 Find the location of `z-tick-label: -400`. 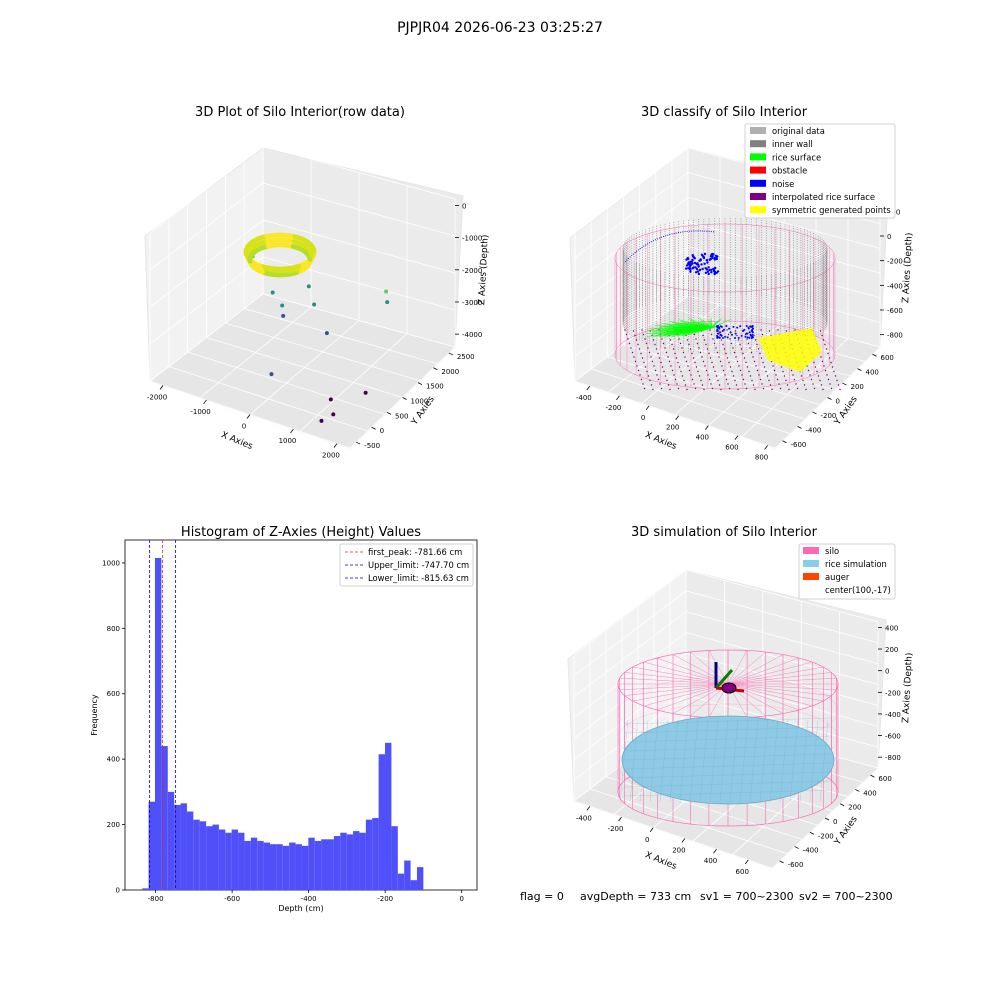

z-tick-label: -400 is located at coordinates (895, 286).